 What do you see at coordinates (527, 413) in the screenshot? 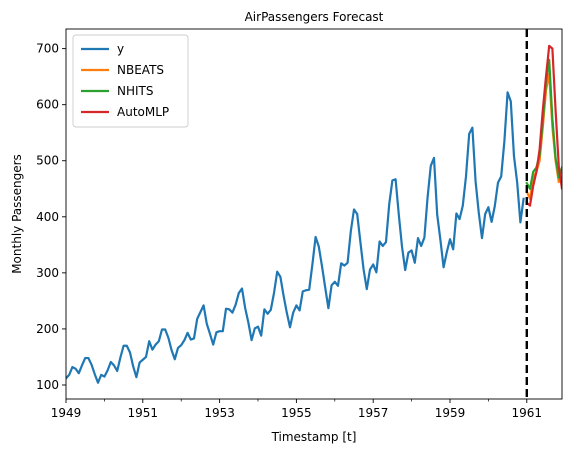
I see `x-tick-label: 1961` at bounding box center [527, 413].